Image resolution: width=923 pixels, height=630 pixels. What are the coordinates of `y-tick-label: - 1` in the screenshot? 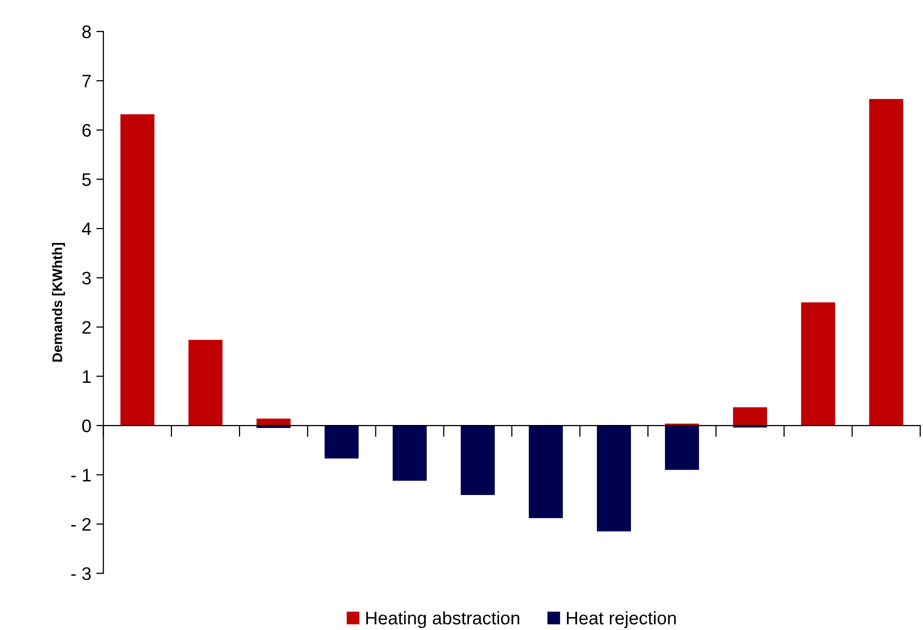 It's located at (81, 475).